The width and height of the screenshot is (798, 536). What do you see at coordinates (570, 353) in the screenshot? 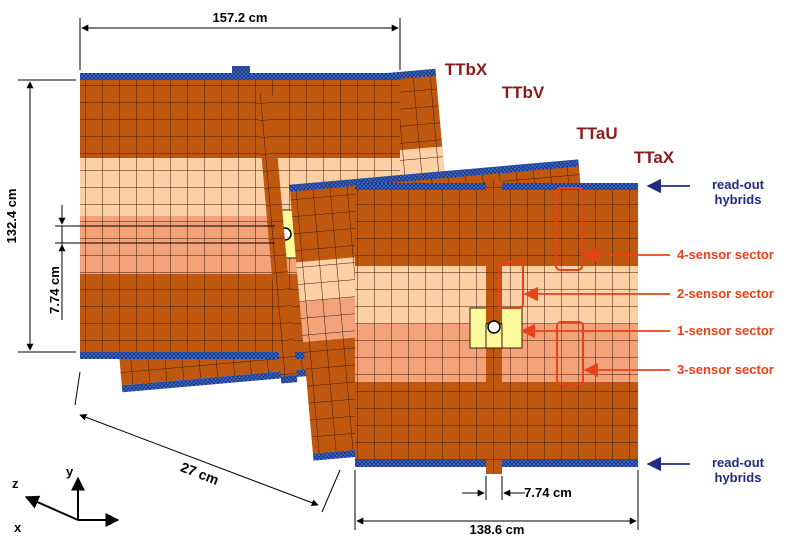
I see `three-sensor-highlight` at bounding box center [570, 353].